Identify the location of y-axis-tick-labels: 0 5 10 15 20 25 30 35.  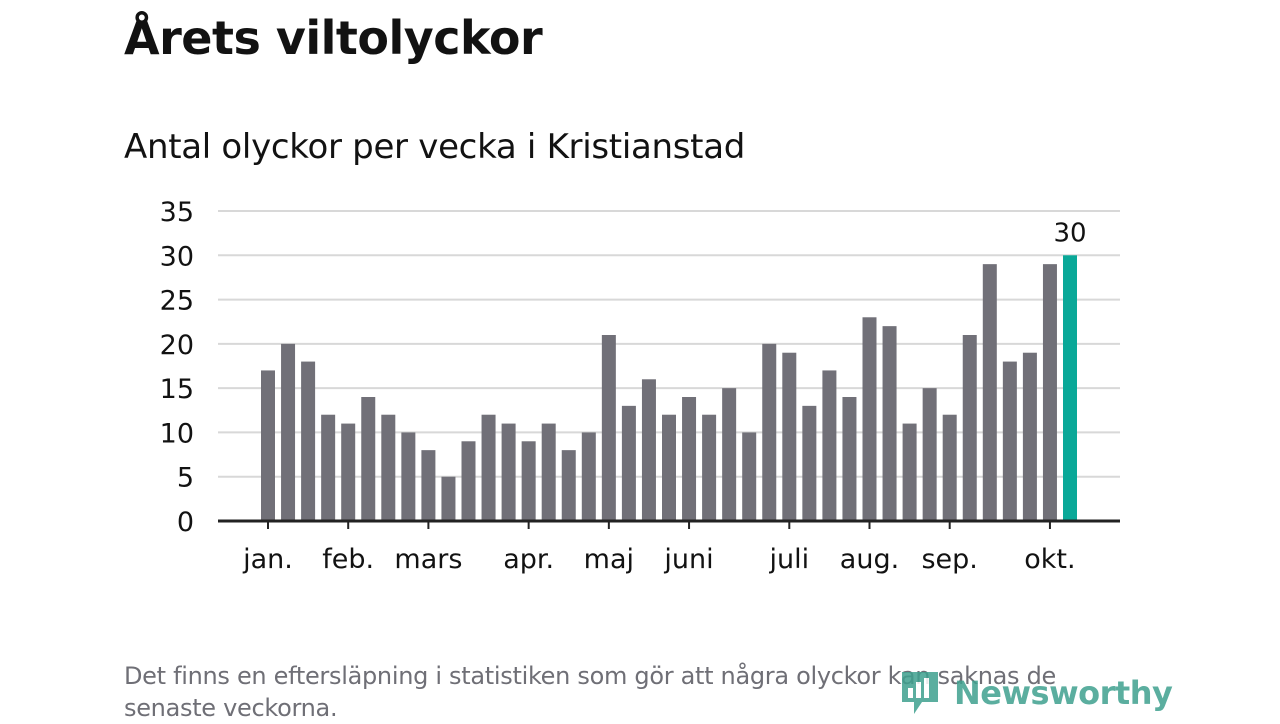
(177, 367).